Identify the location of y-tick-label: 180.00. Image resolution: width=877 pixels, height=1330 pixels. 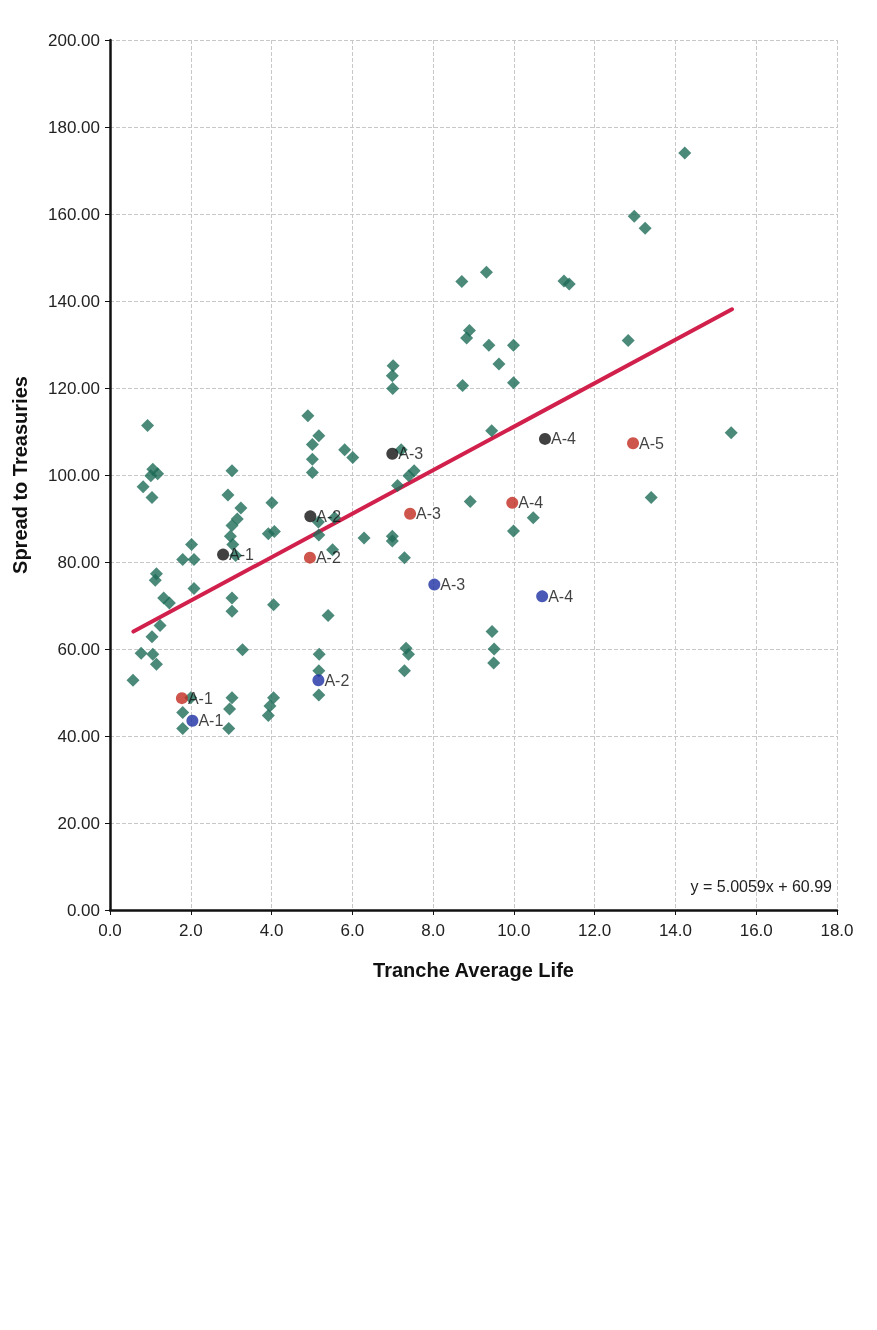
(74, 127).